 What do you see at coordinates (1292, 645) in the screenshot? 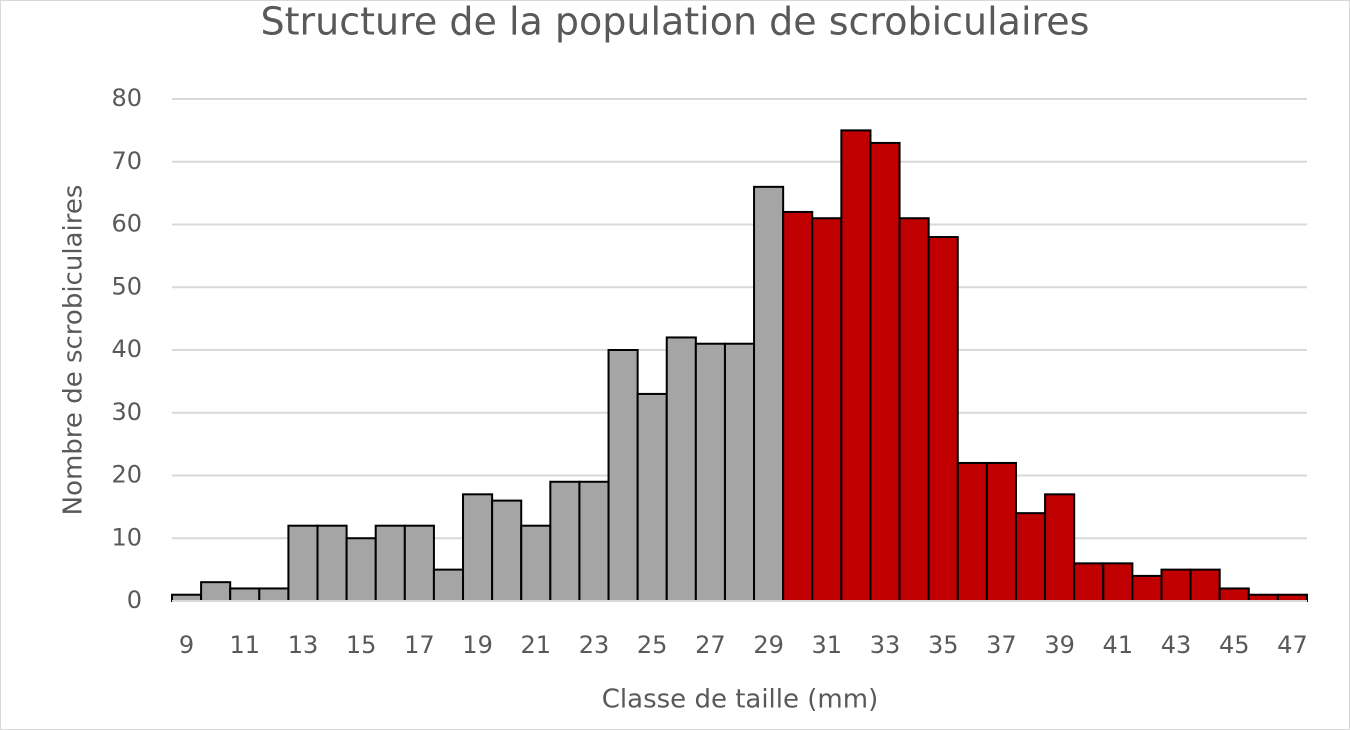
I see `x-tick-label: 47` at bounding box center [1292, 645].